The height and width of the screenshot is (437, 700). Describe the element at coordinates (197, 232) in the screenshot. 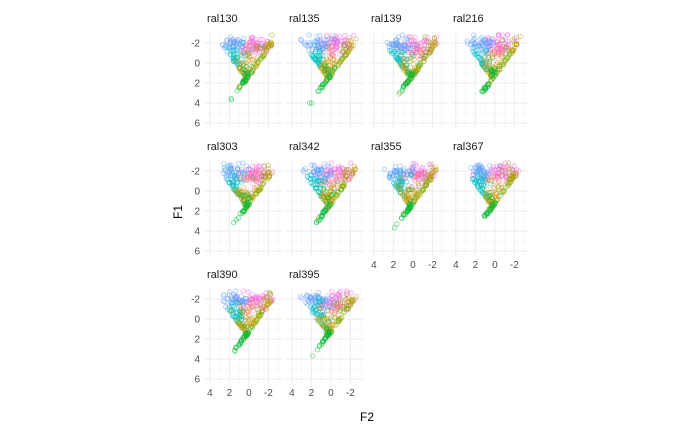

I see `y-tick-label: 4` at that location.